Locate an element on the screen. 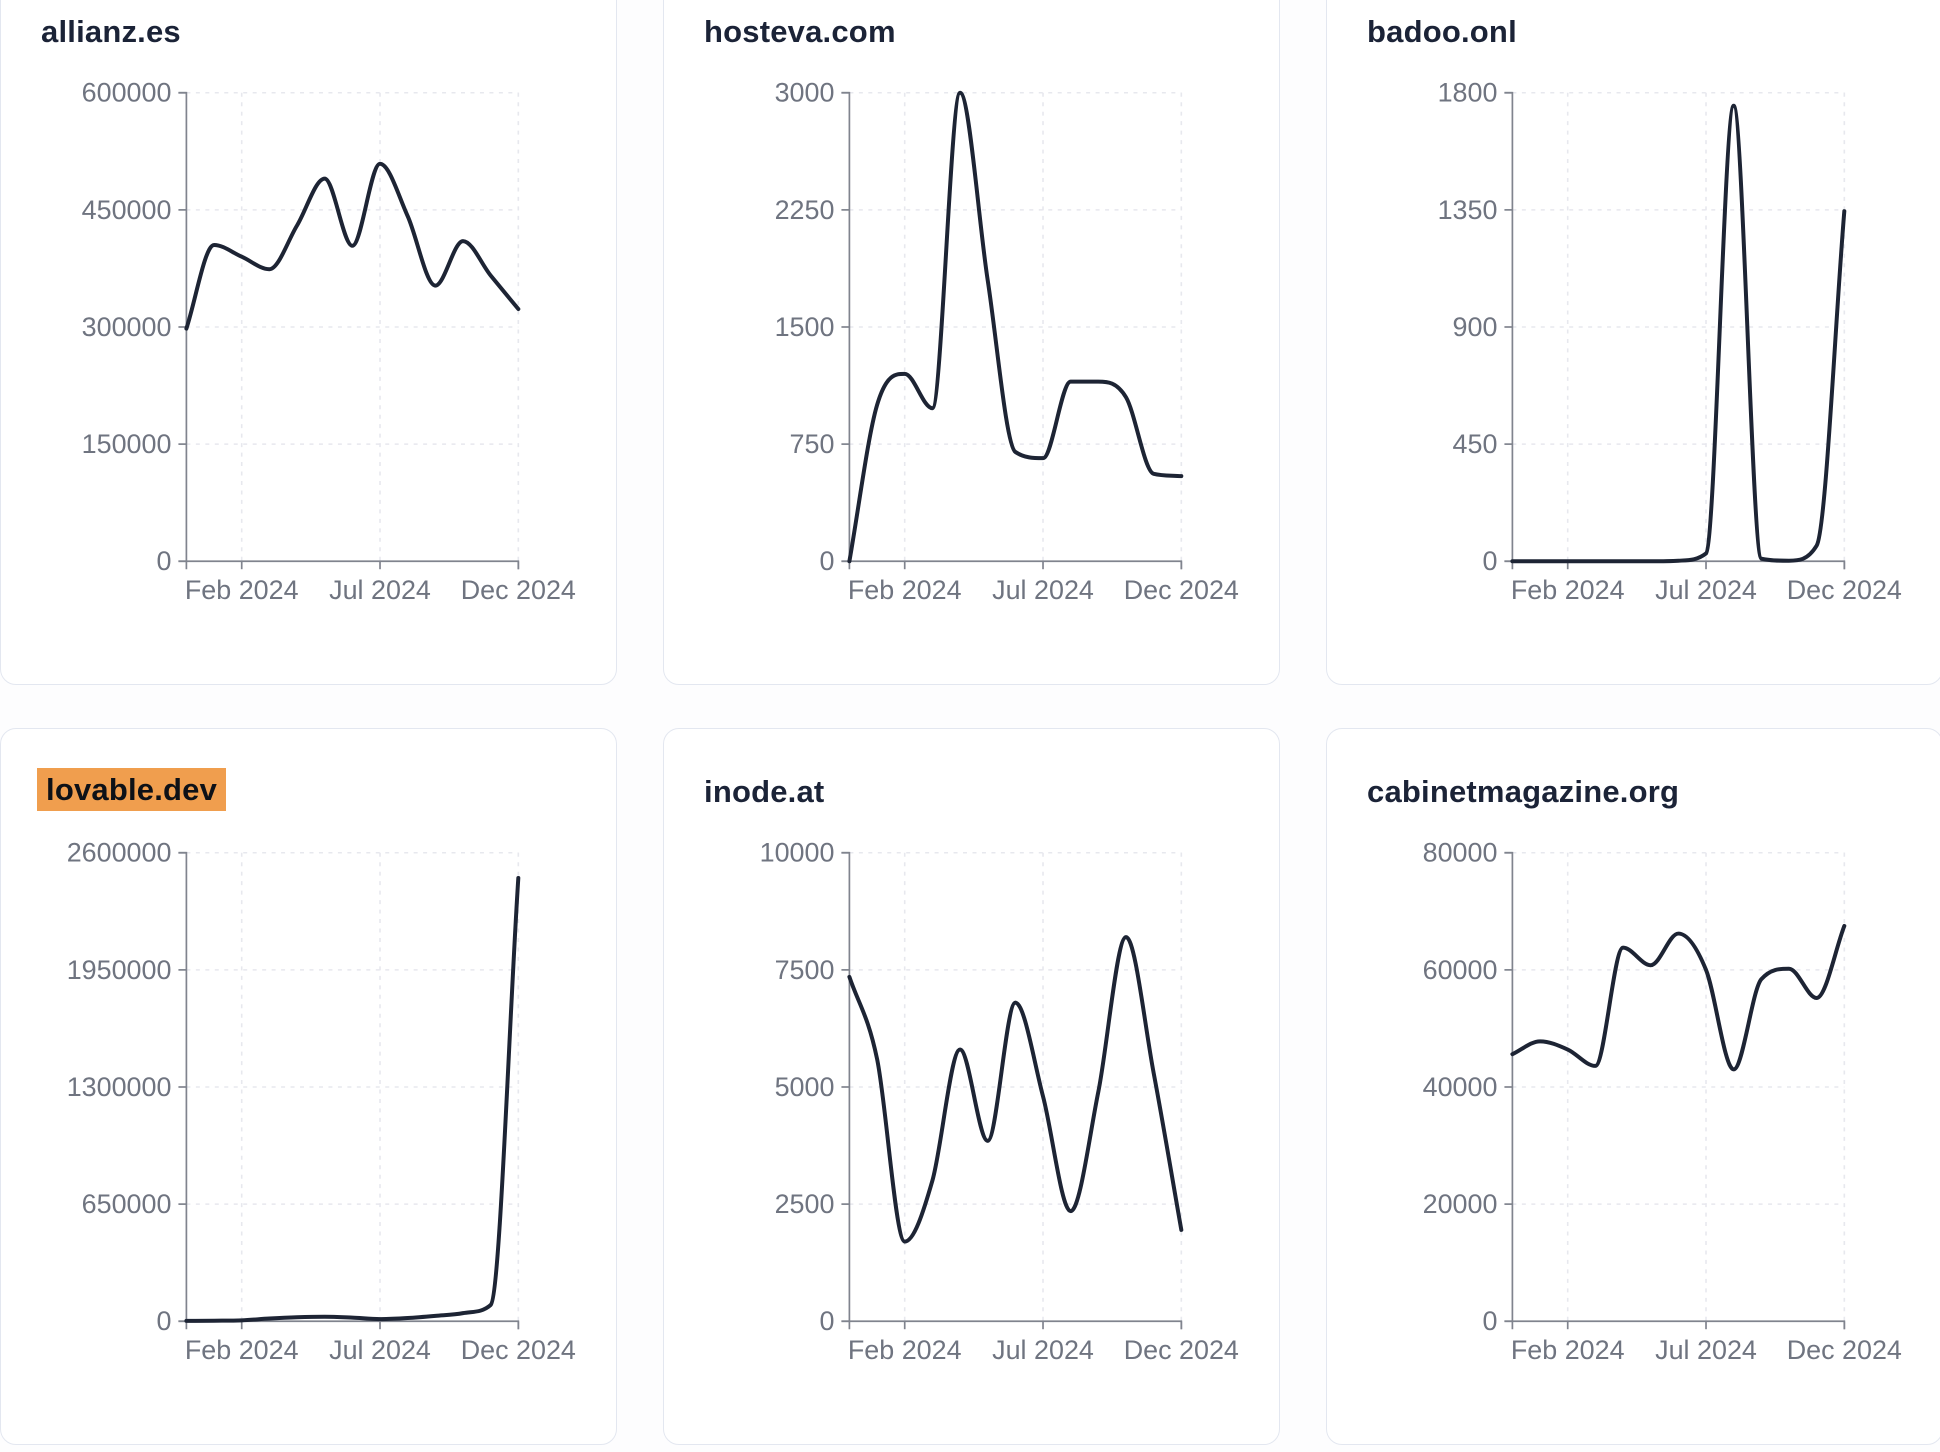  y-tick-label: 450 is located at coordinates (1475, 444).